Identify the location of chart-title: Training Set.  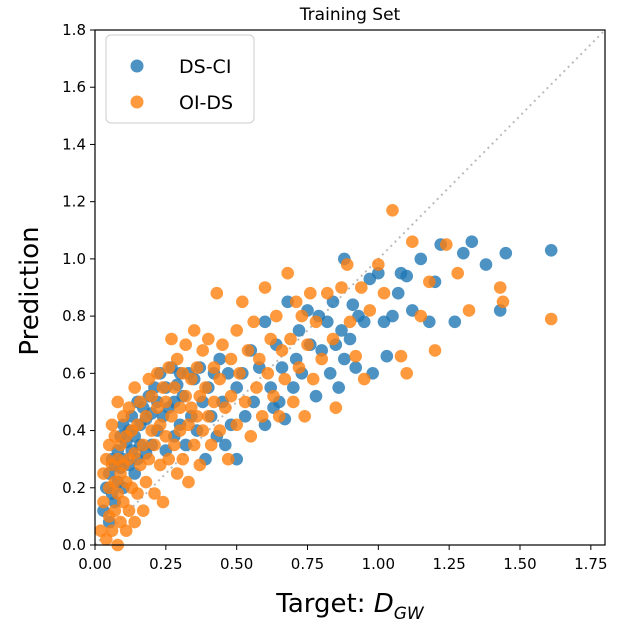
(350, 15).